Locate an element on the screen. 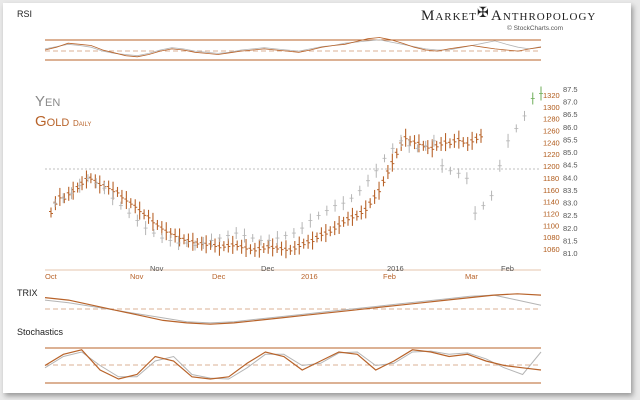  yen-x-tick: Feb is located at coordinates (507, 268).